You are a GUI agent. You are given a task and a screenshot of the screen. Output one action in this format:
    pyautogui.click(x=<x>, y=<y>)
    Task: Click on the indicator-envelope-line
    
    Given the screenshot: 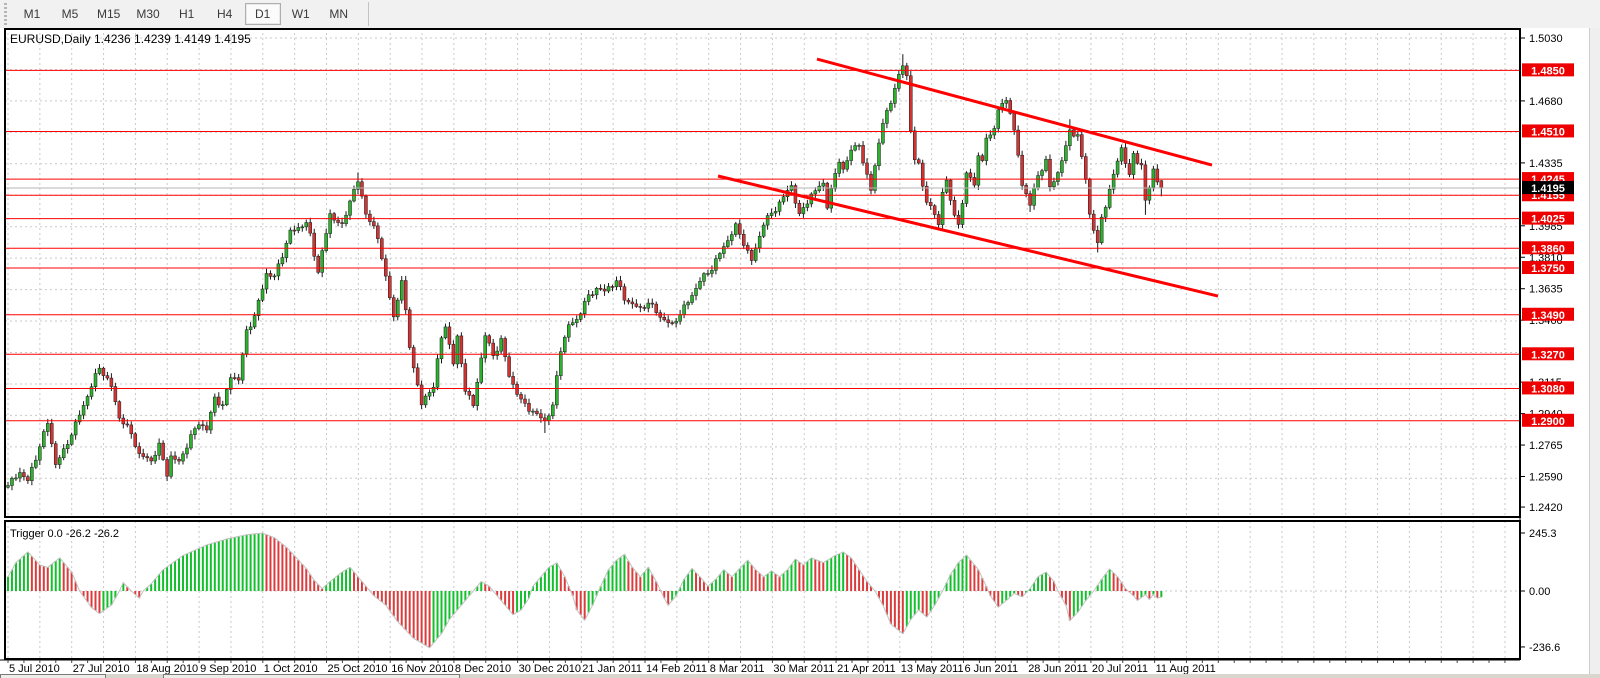 What is the action you would take?
    pyautogui.click(x=584, y=590)
    